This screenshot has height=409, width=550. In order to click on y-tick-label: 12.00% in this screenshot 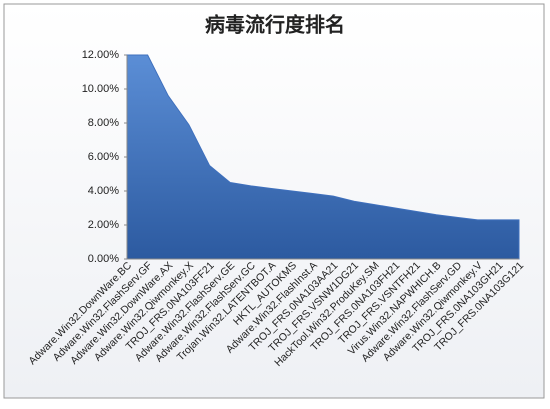, I will do `click(101, 55)`.